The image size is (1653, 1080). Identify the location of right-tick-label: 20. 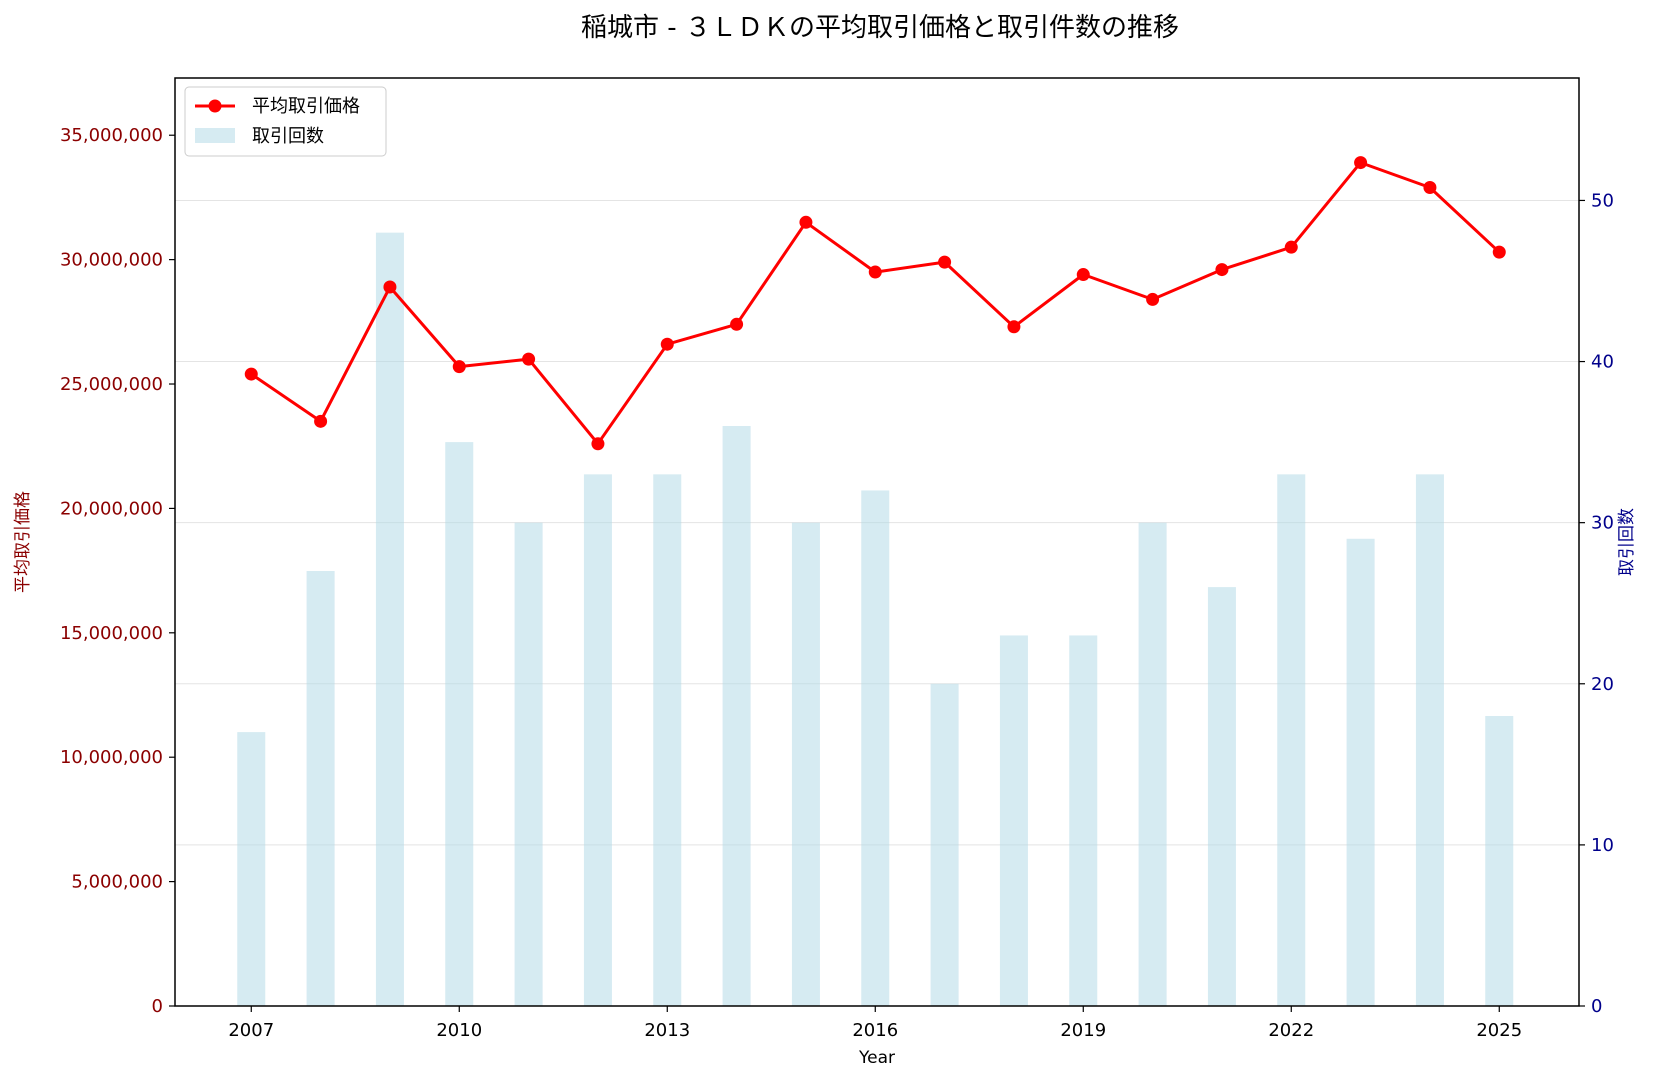
(1602, 684).